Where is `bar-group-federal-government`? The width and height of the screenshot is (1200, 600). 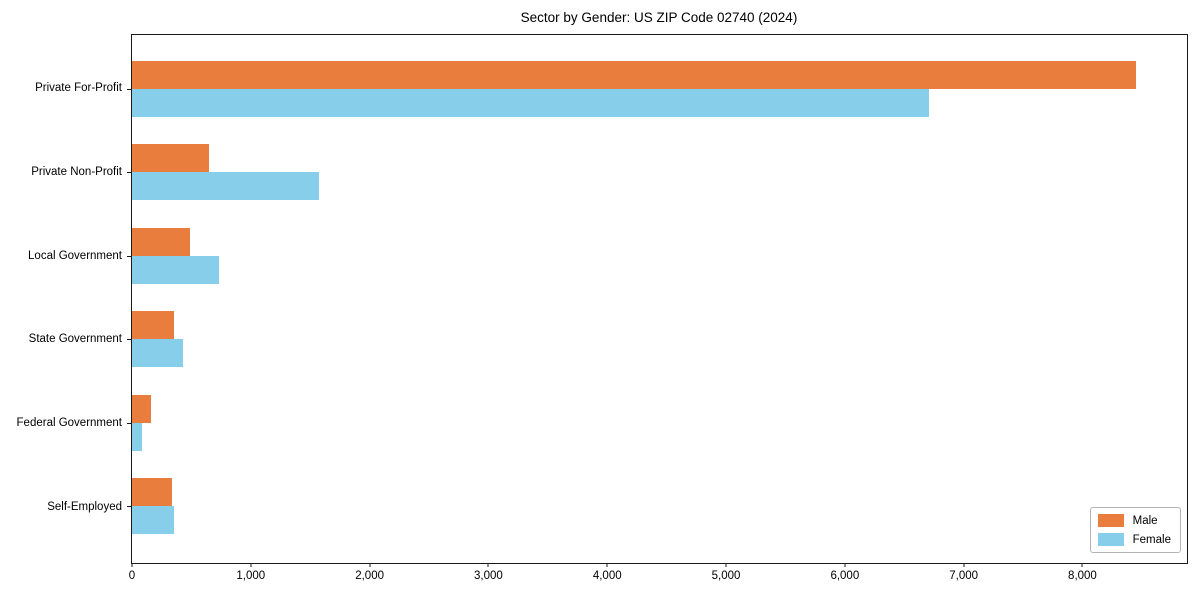
bar-group-federal-government is located at coordinates (659, 422).